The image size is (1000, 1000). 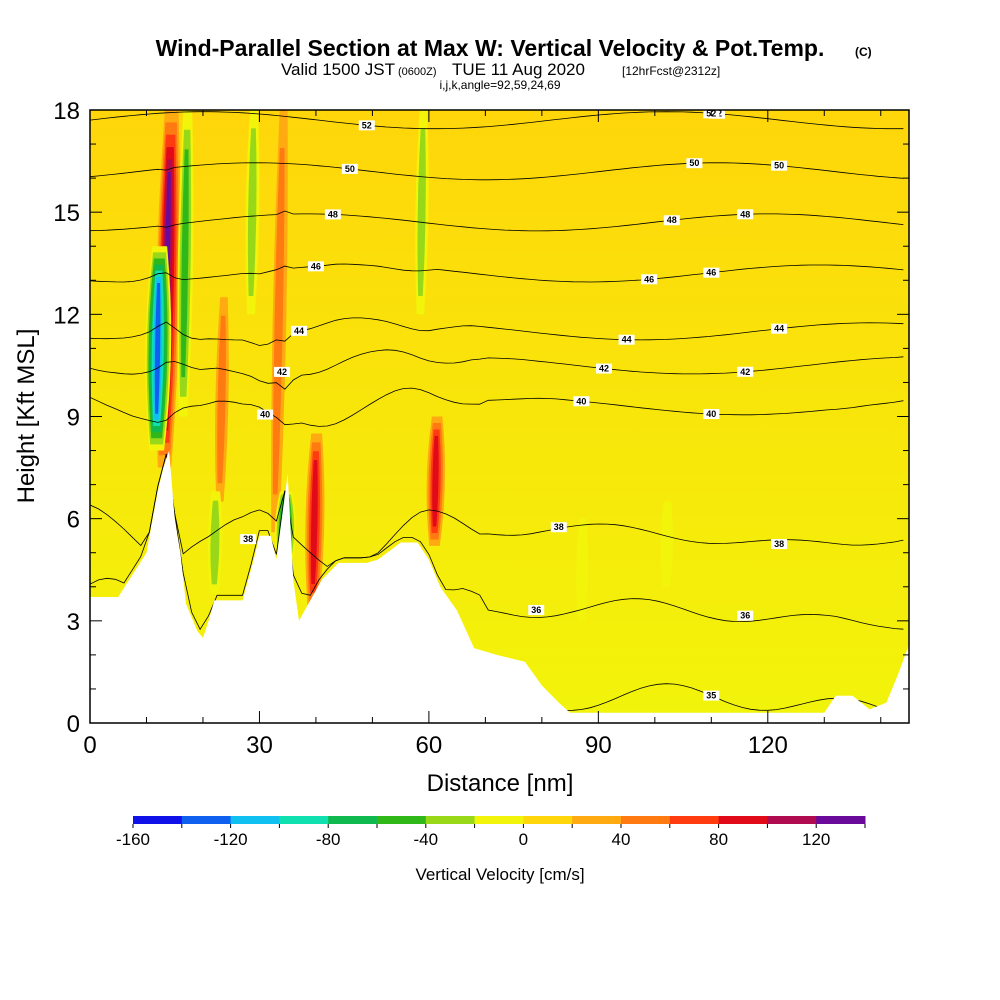 I want to click on theta-label-50-1: 50, so click(x=694, y=163).